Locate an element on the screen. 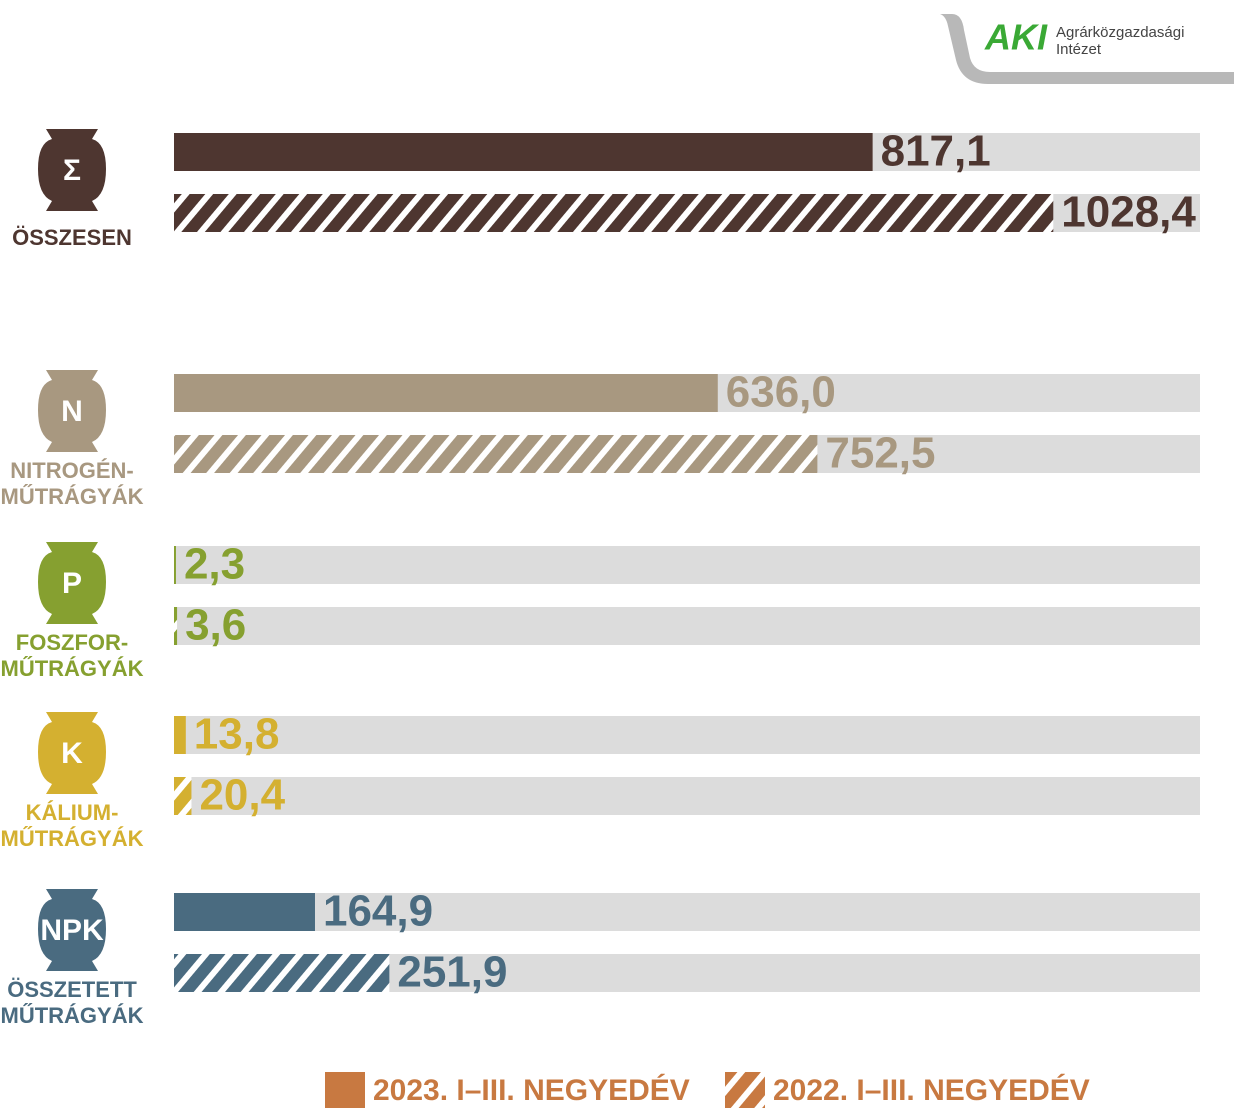 The width and height of the screenshot is (1234, 1109). value-label: 817,1 is located at coordinates (936, 151).